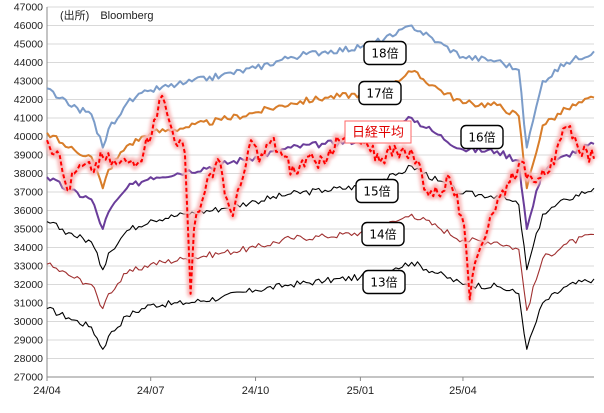 This screenshot has height=413, width=604. Describe the element at coordinates (28, 285) in the screenshot. I see `y-tick-label: 32000` at that location.